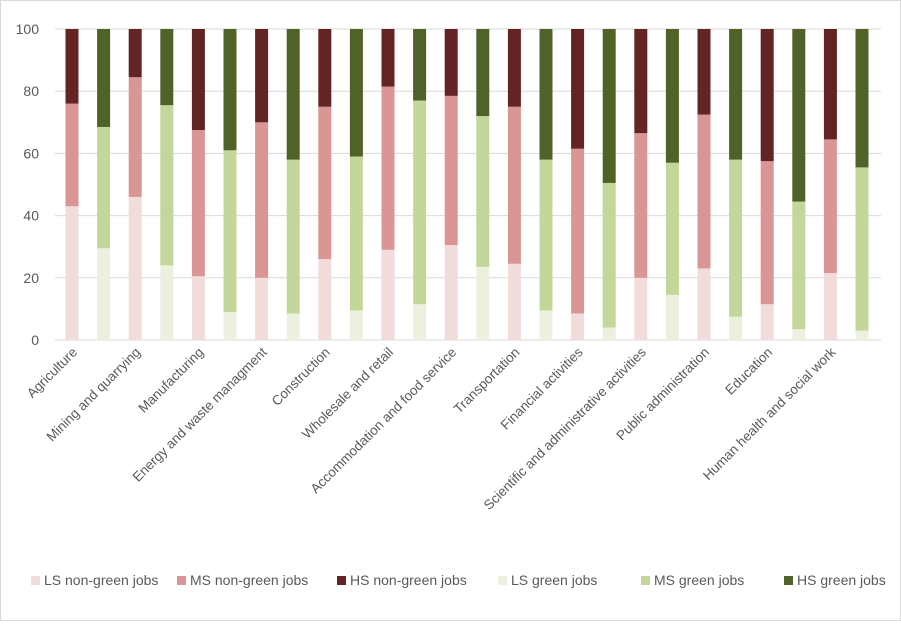  What do you see at coordinates (31, 91) in the screenshot?
I see `y-tick-label: 80` at bounding box center [31, 91].